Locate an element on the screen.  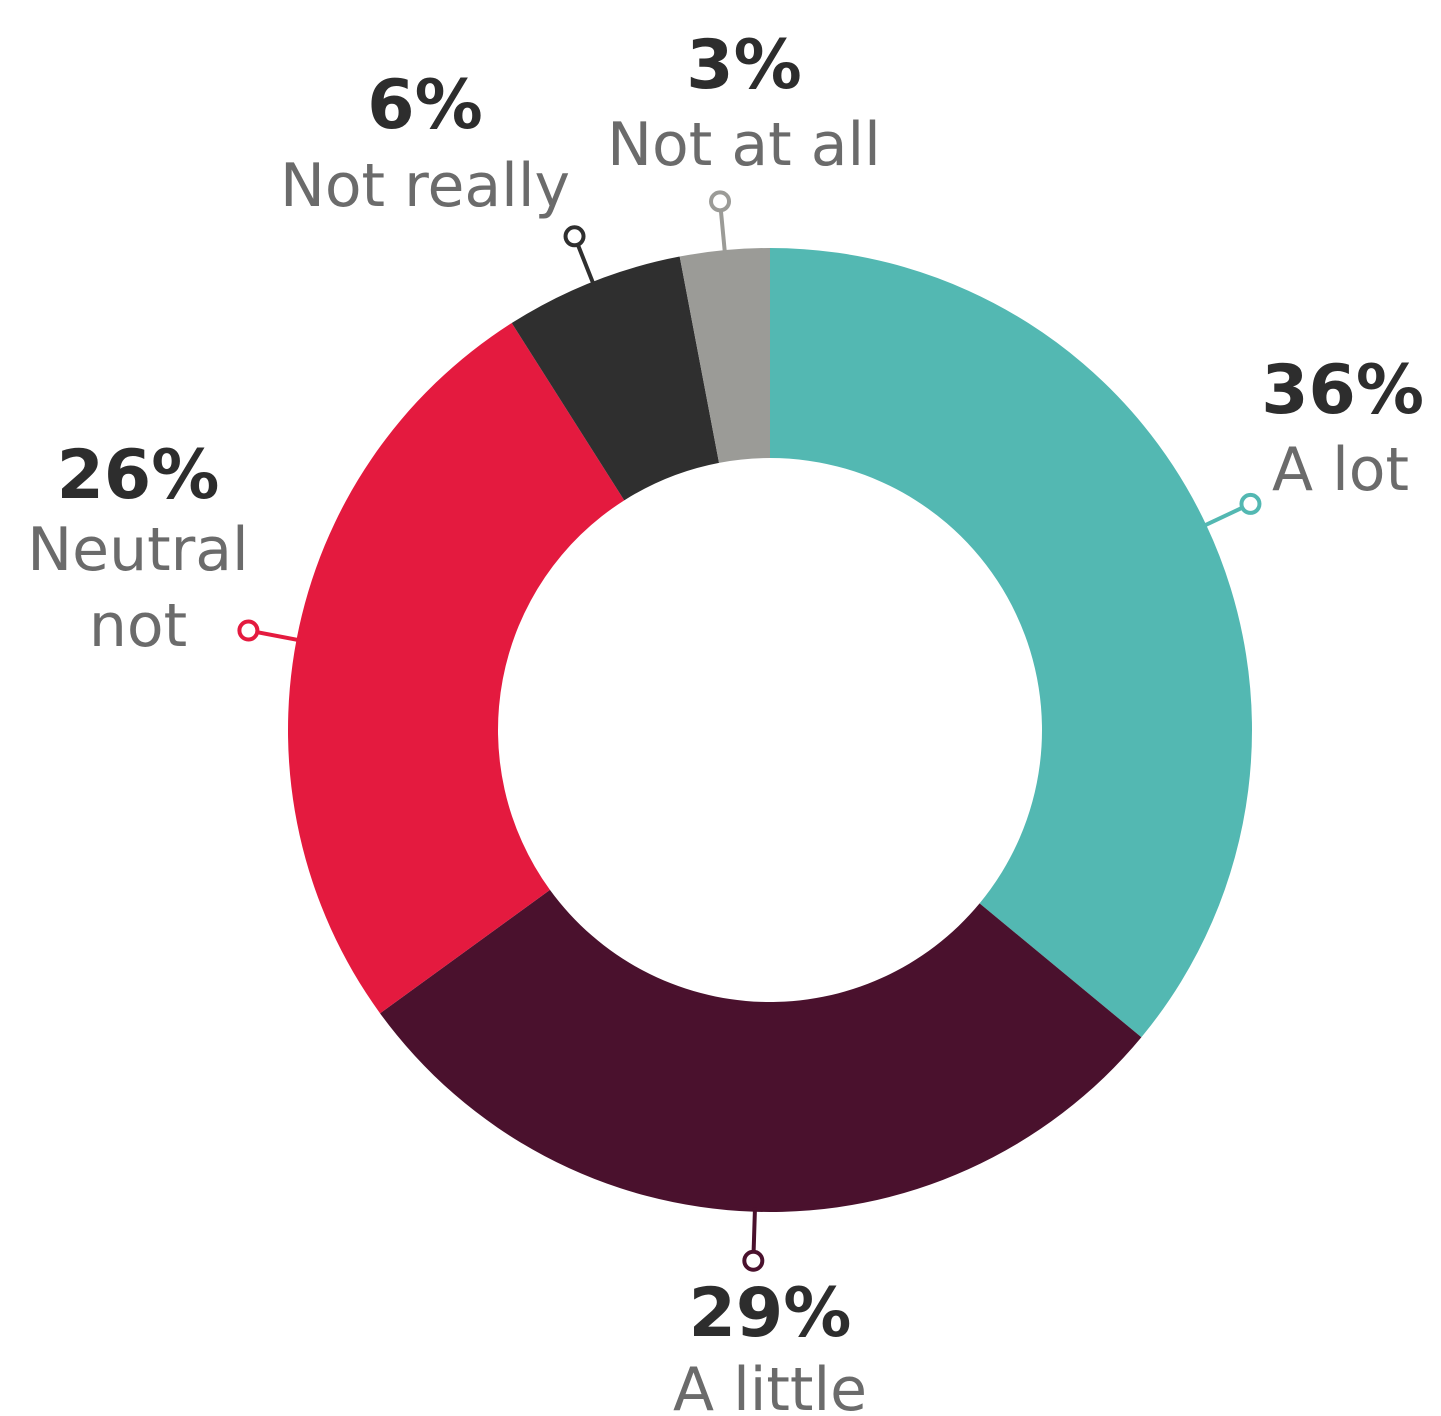
leader-marker-not-really is located at coordinates (574, 236).